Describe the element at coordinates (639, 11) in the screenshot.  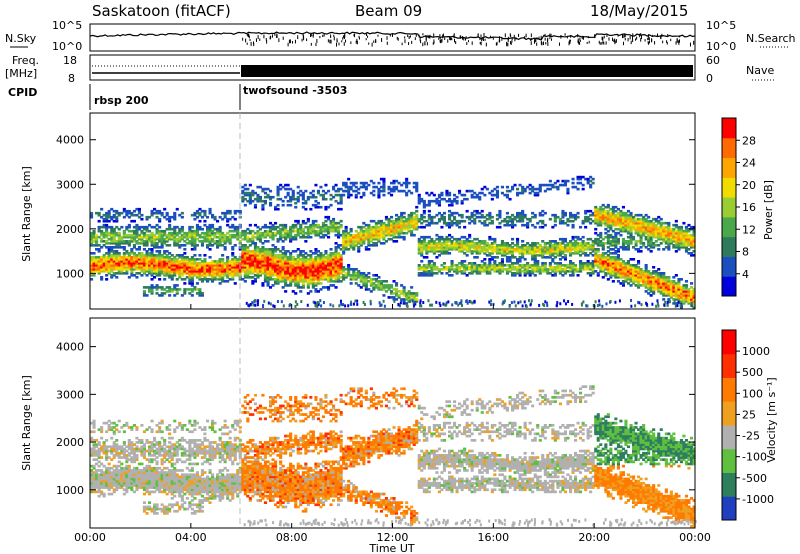
I see `date-title: 18/May/2015` at that location.